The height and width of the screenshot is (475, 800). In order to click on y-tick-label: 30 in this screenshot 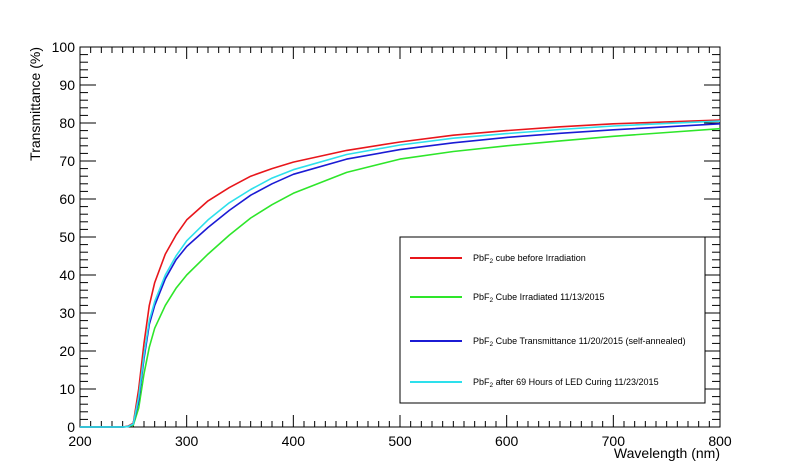, I will do `click(67, 313)`.